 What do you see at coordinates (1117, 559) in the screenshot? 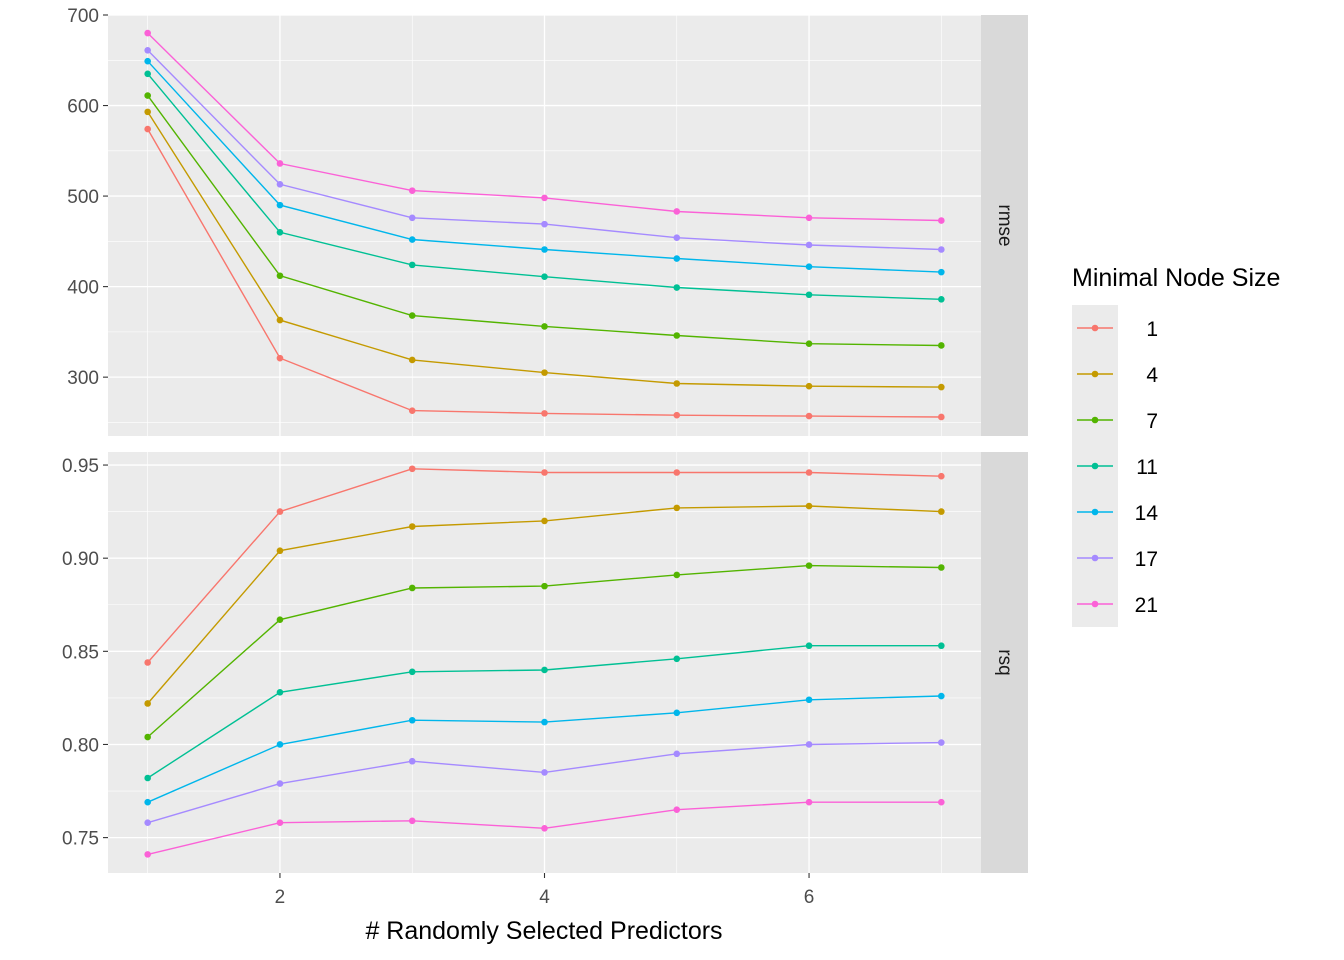
I see `legend-entry-17: 17` at bounding box center [1117, 559].